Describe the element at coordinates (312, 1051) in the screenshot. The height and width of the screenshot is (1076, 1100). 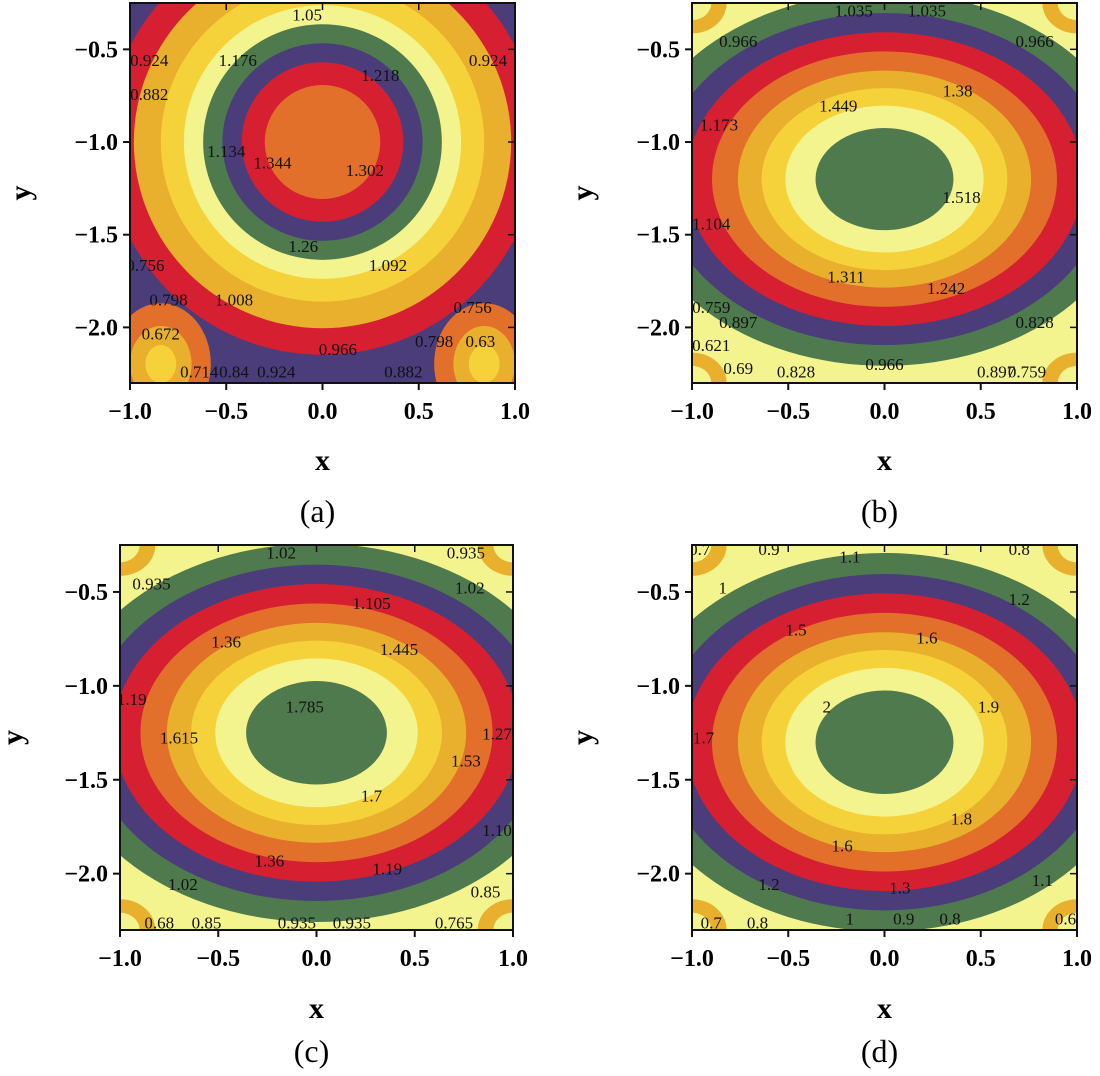
I see `panel-caption: (c)` at that location.